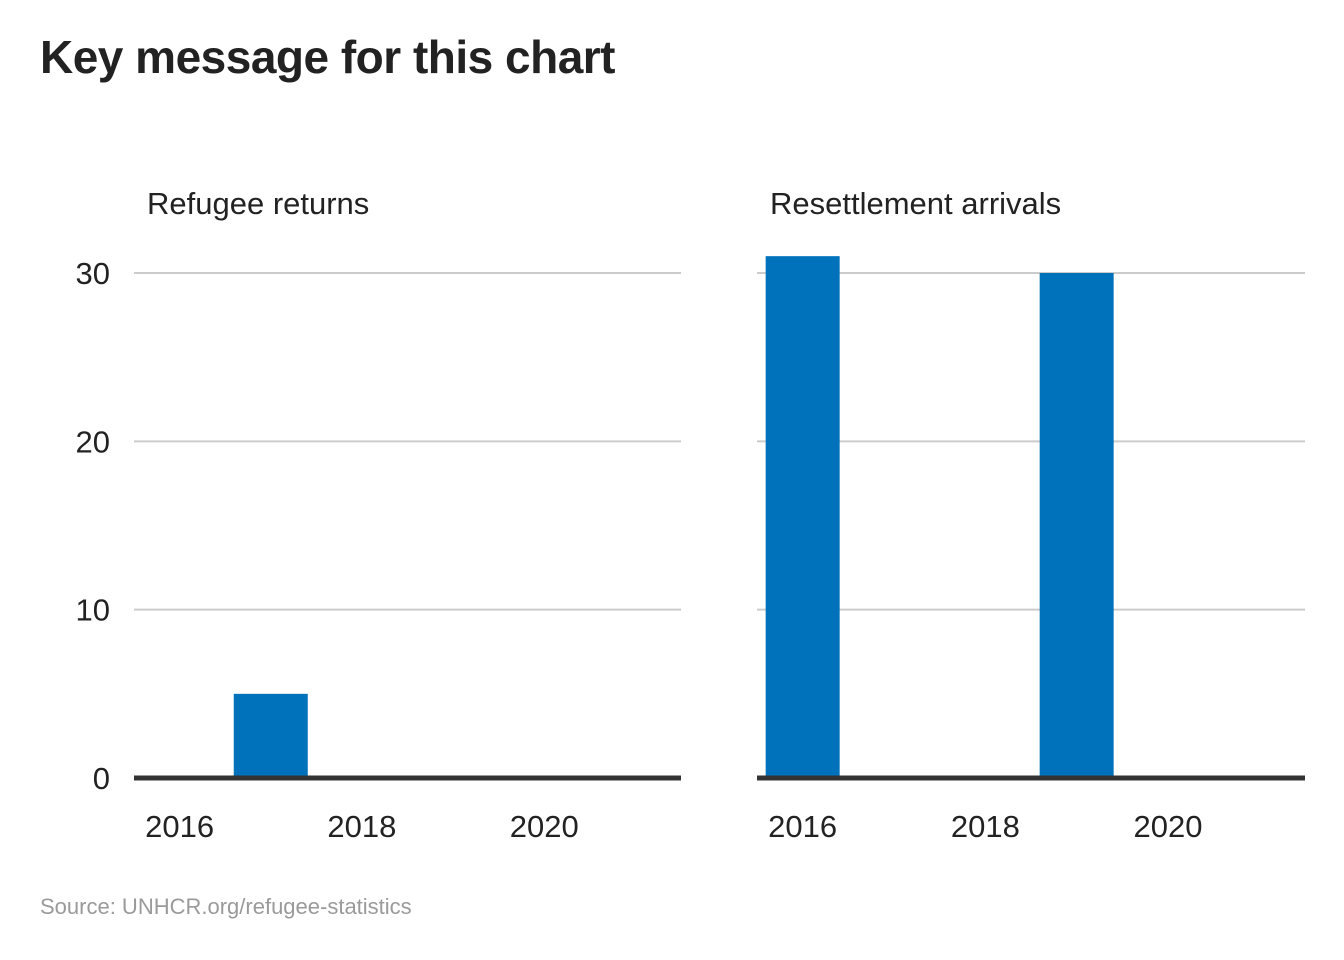 The height and width of the screenshot is (960, 1344). What do you see at coordinates (328, 57) in the screenshot?
I see `page-title: Key message for this chart` at bounding box center [328, 57].